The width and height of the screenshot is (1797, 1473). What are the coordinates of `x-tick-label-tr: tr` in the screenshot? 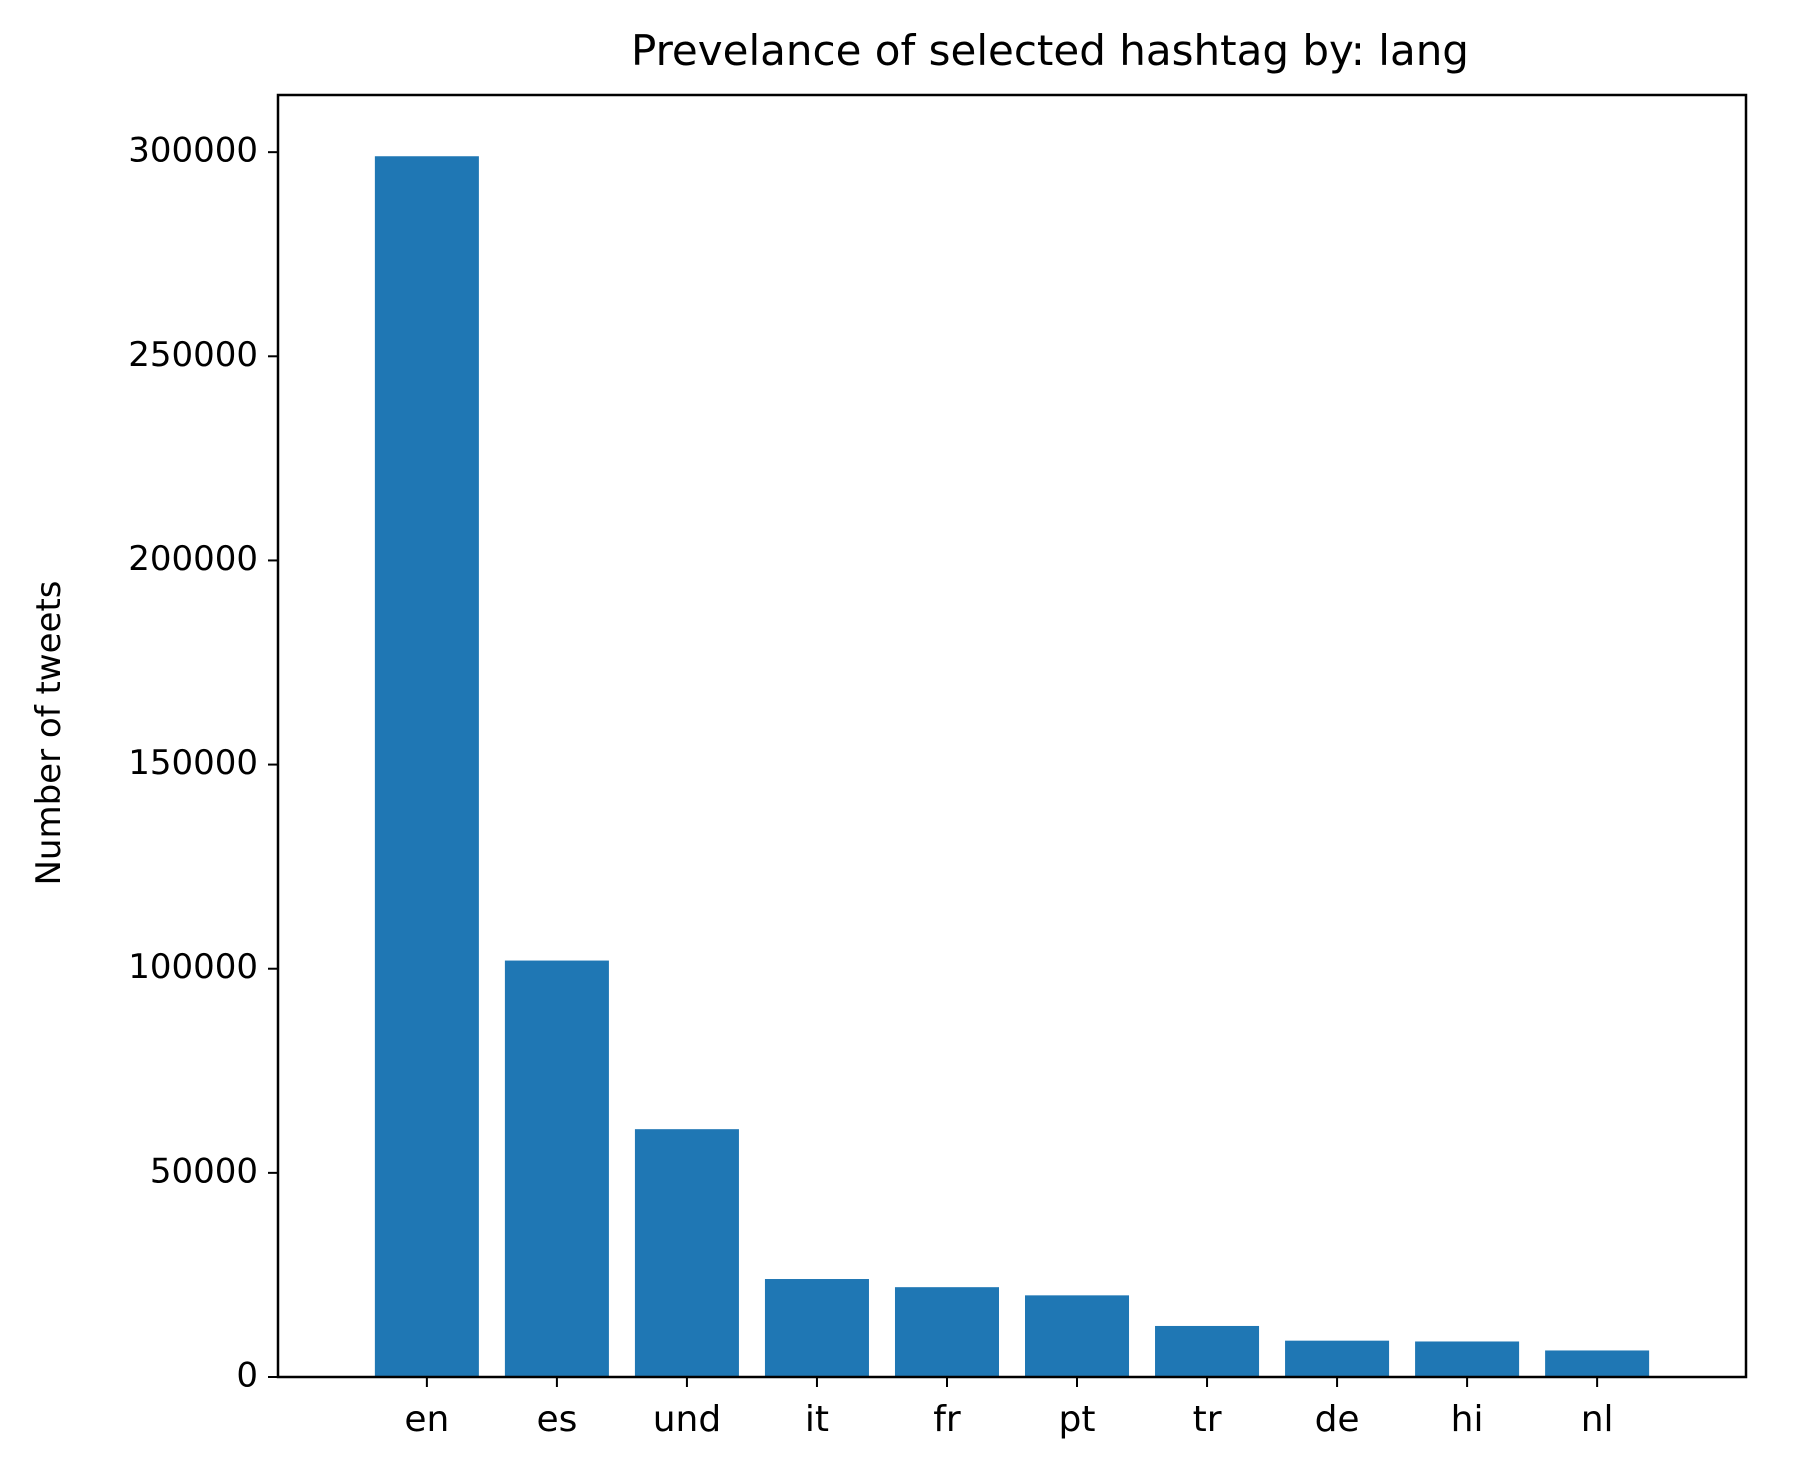 It's located at (1207, 1419).